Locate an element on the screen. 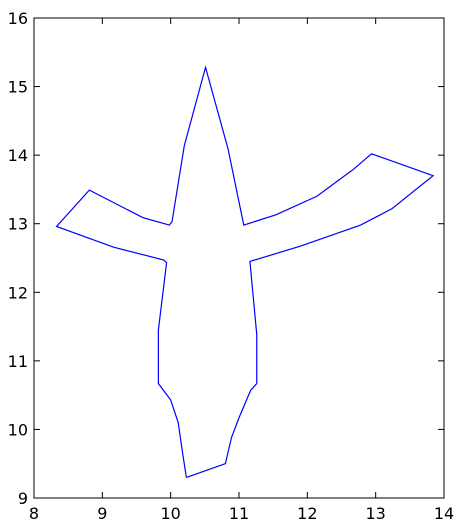  y-tick-label: 14 is located at coordinates (18, 155).